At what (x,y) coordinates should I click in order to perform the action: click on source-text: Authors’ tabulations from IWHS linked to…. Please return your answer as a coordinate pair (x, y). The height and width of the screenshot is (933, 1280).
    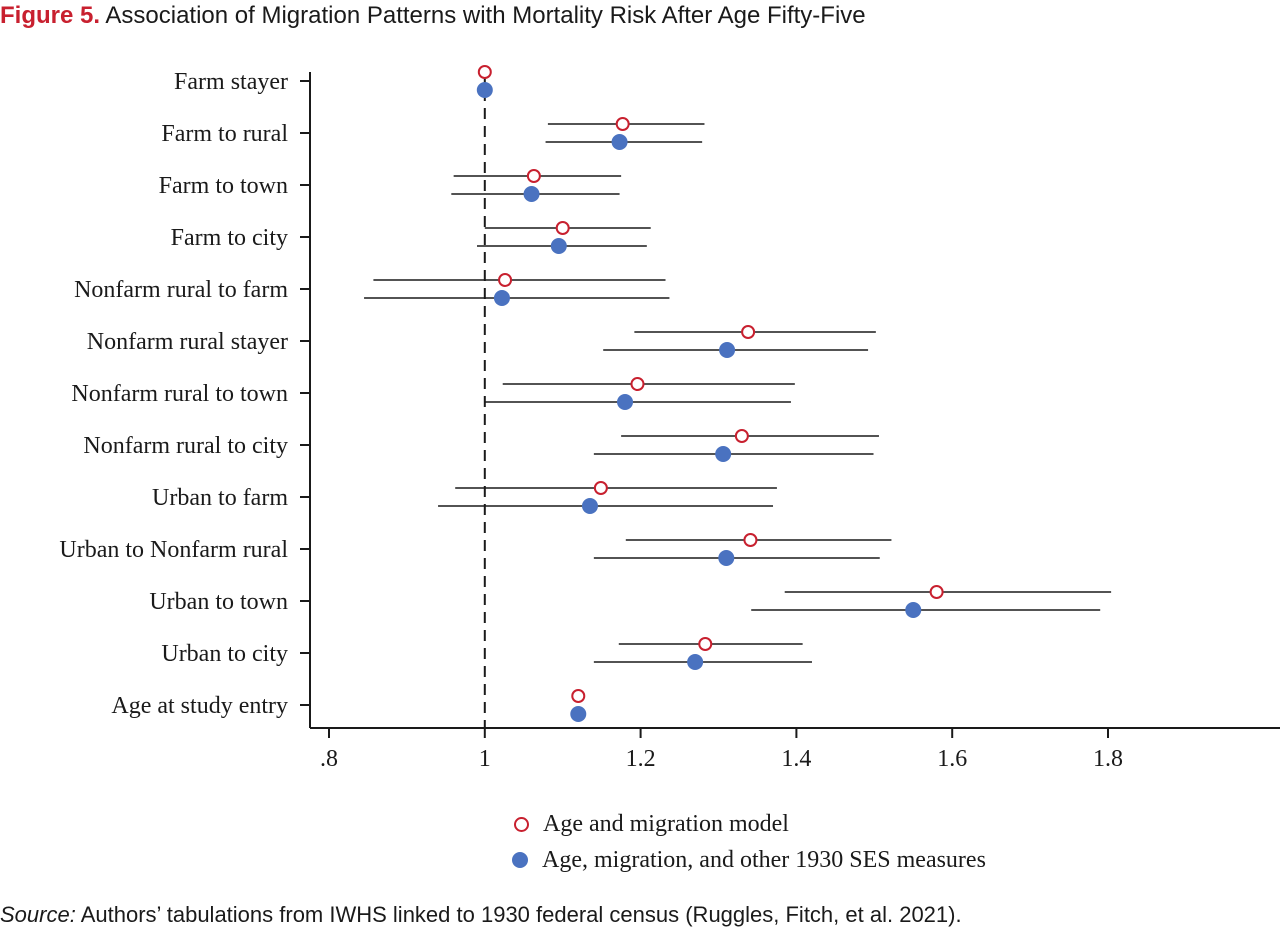
    Looking at the image, I should click on (521, 914).